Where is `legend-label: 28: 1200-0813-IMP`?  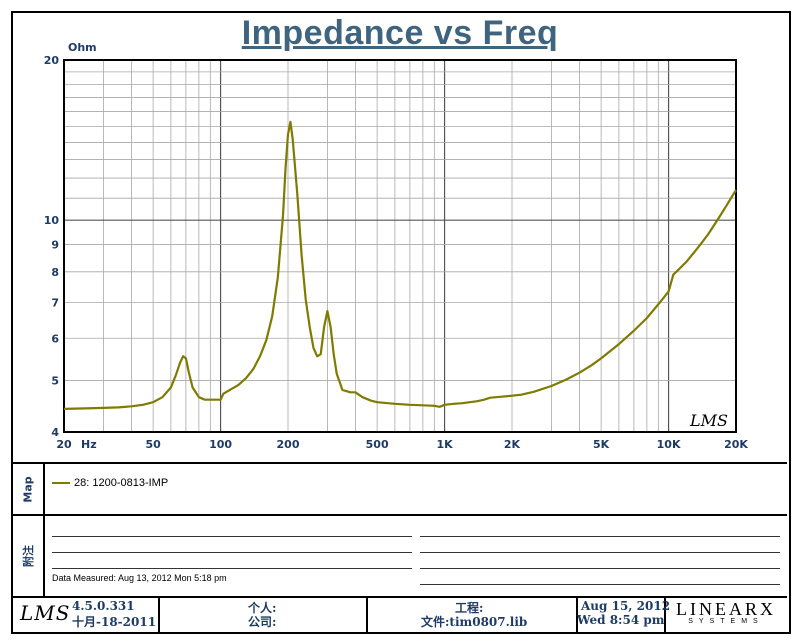 legend-label: 28: 1200-0813-IMP is located at coordinates (121, 483).